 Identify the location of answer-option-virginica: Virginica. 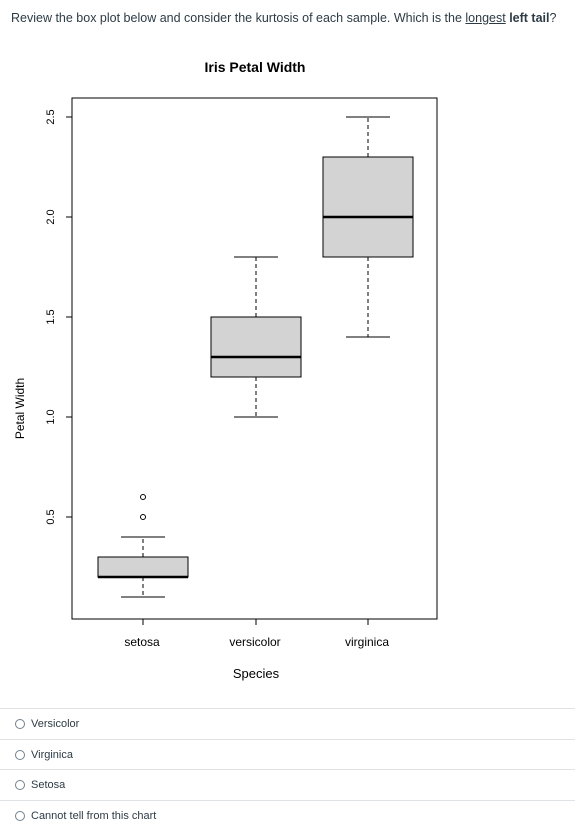
(287, 754).